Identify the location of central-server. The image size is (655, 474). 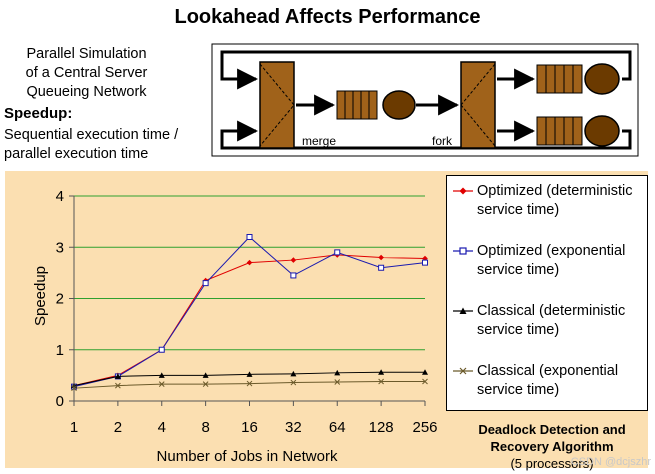
(399, 105).